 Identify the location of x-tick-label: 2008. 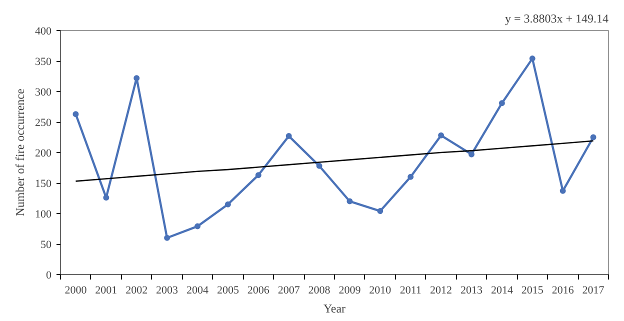
(319, 290).